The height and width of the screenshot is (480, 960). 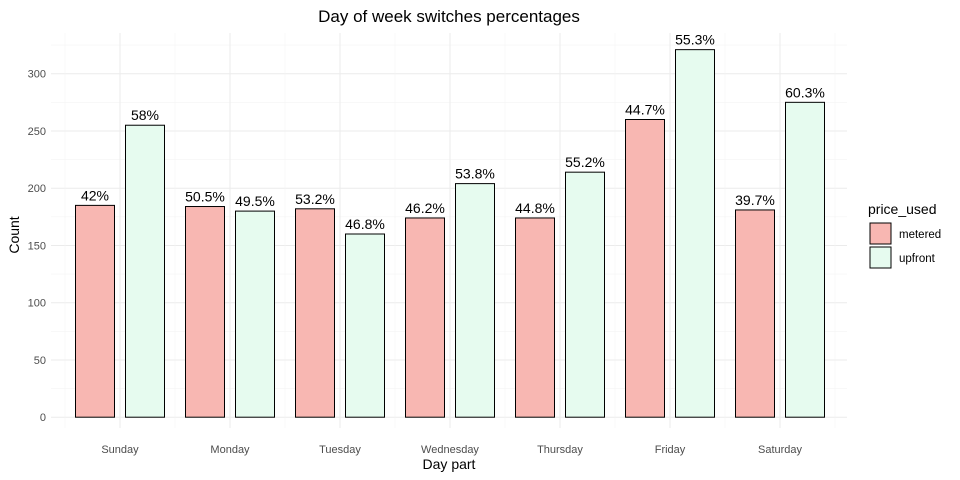 I want to click on bar-upfront-thursday, so click(x=585, y=294).